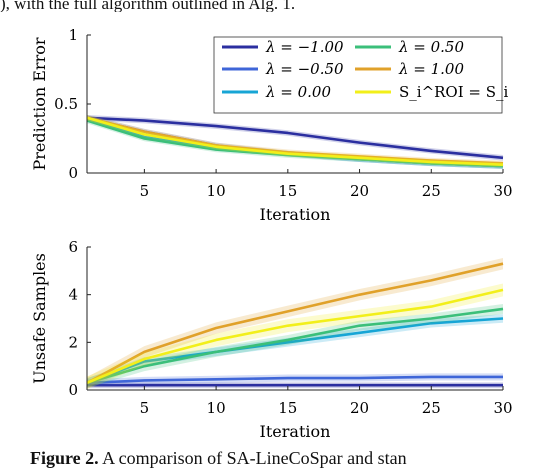  Describe the element at coordinates (66, 104) in the screenshot. I see `y-tick-label: 0.5` at that location.